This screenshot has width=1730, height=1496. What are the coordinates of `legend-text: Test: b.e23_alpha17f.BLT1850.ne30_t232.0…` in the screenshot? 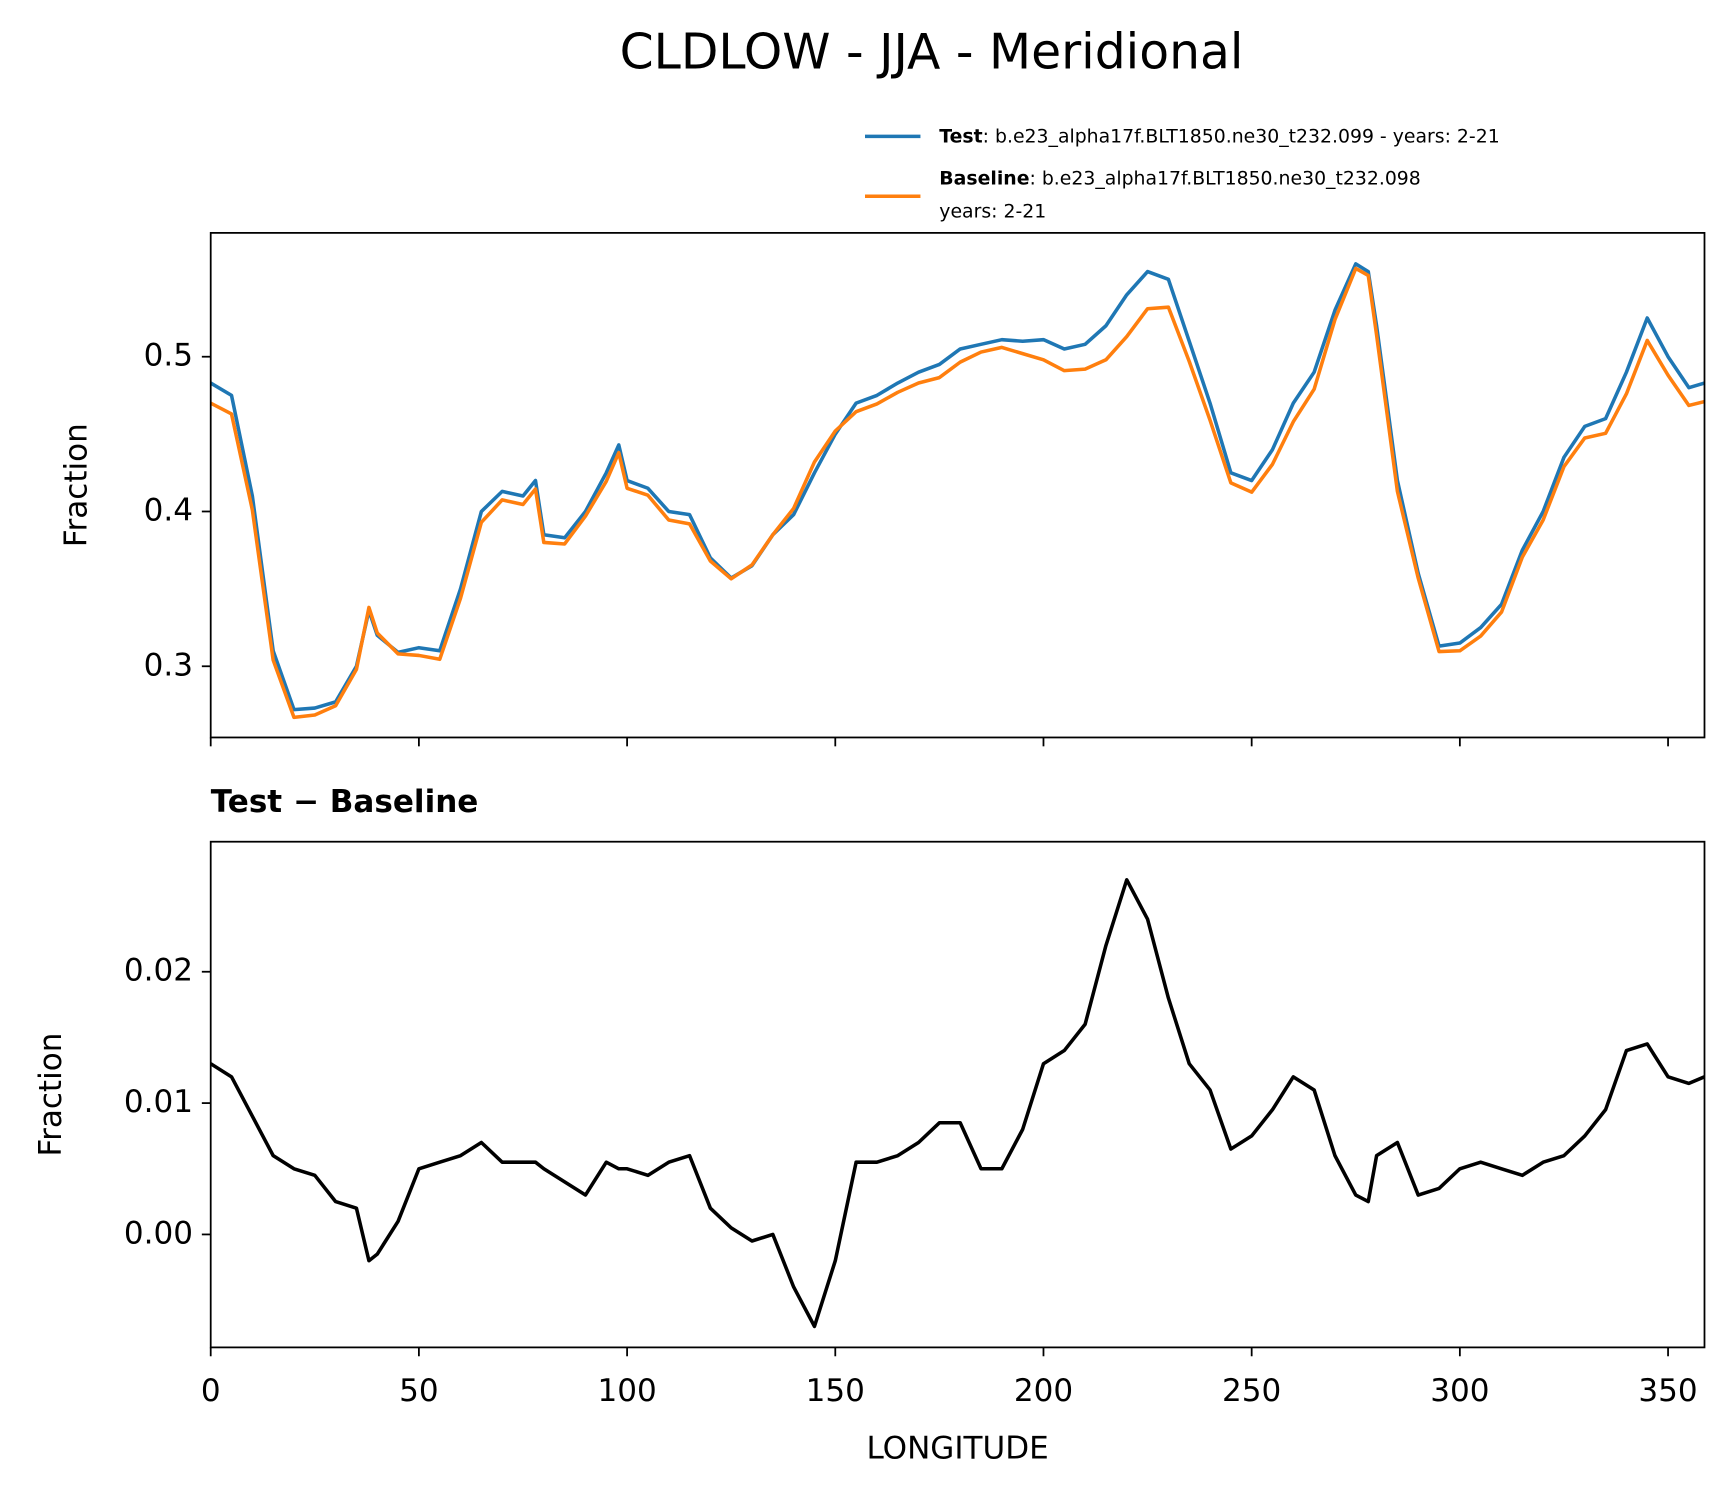 It's located at (1219, 136).